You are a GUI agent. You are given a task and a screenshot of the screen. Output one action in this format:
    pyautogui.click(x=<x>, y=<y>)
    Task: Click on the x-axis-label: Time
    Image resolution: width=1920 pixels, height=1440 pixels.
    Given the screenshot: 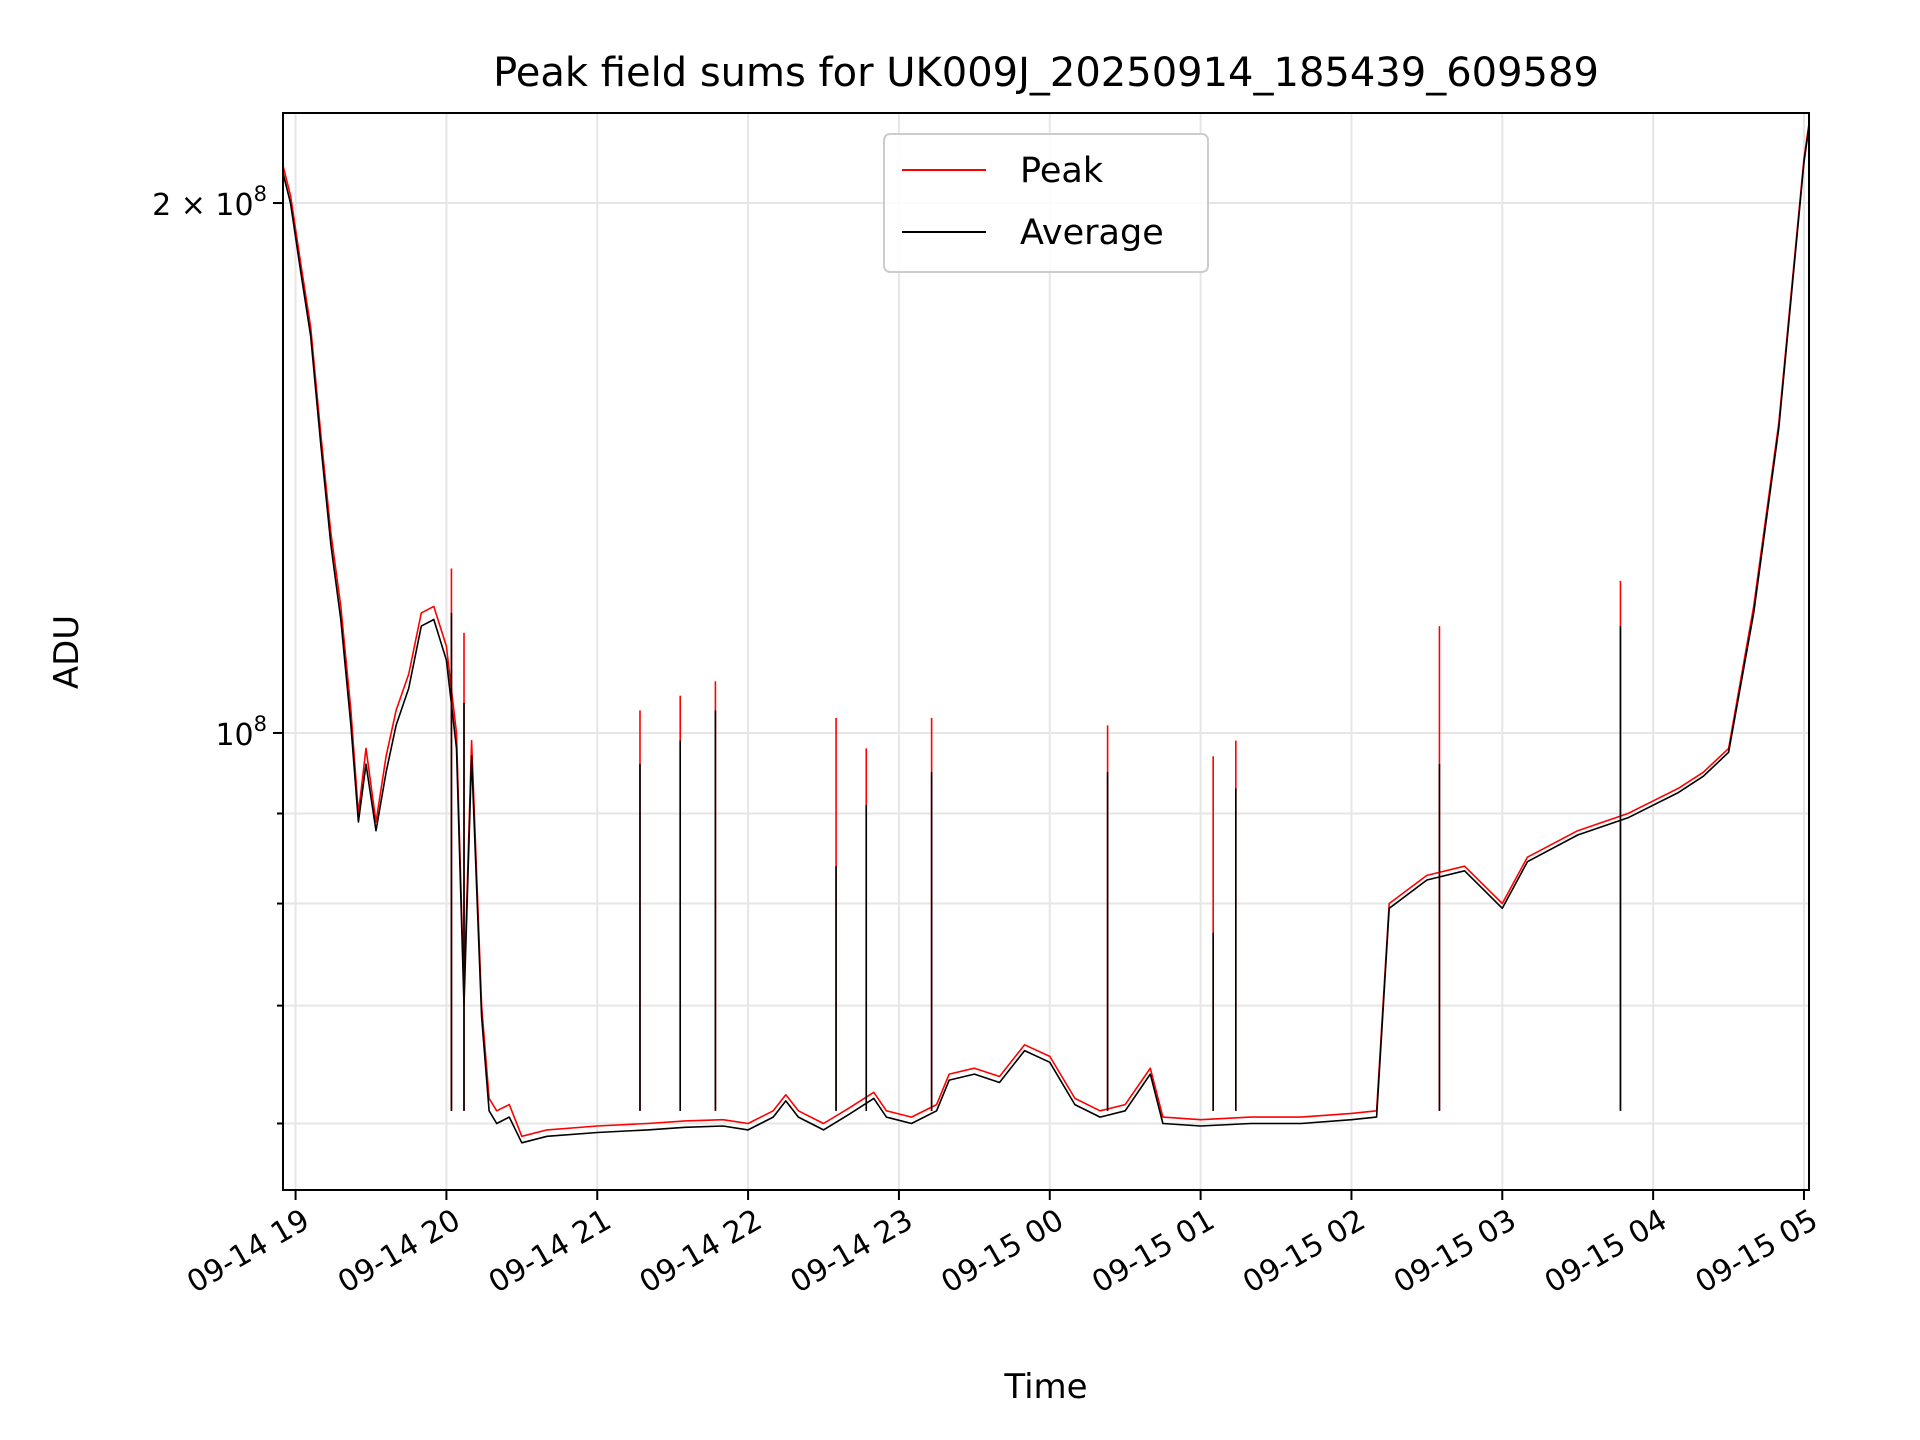 What is the action you would take?
    pyautogui.click(x=1045, y=1387)
    